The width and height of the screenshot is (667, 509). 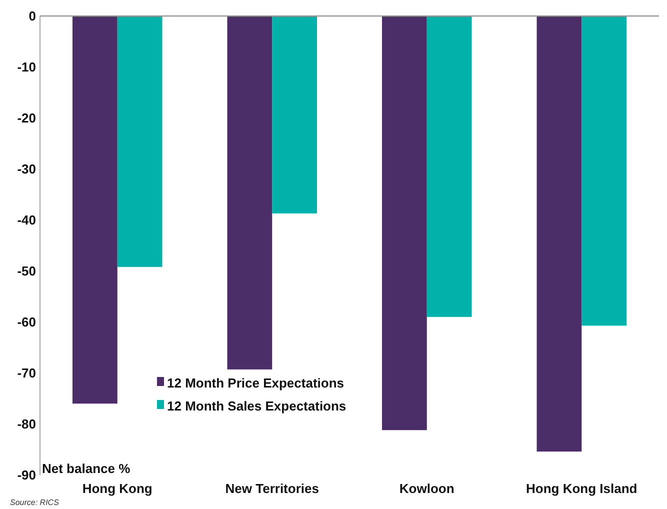 I want to click on x-tick-label: New Territories, so click(x=272, y=488).